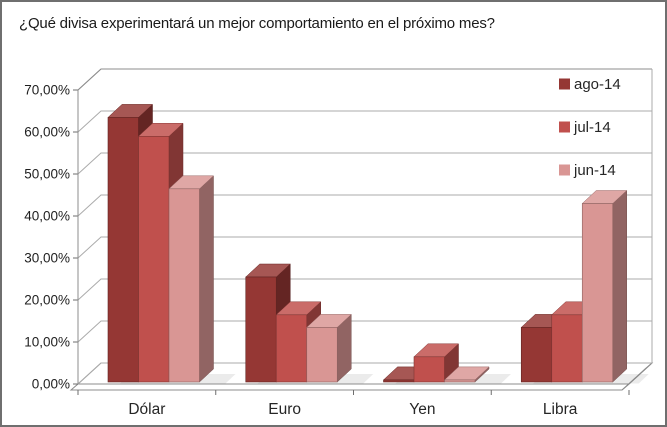  What do you see at coordinates (594, 170) in the screenshot?
I see `legend-label: jun-14` at bounding box center [594, 170].